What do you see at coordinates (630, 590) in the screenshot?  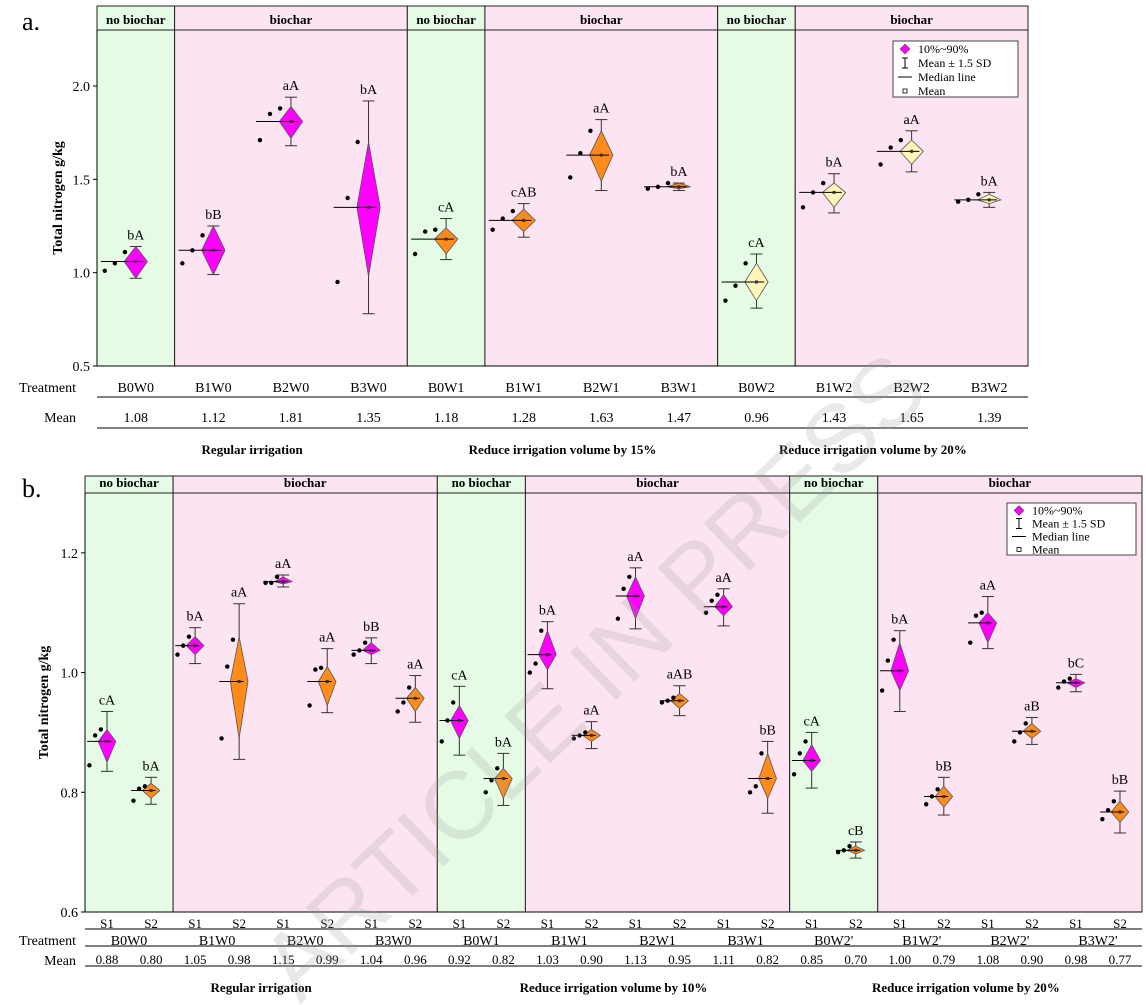 I see `violin-12: aA` at bounding box center [630, 590].